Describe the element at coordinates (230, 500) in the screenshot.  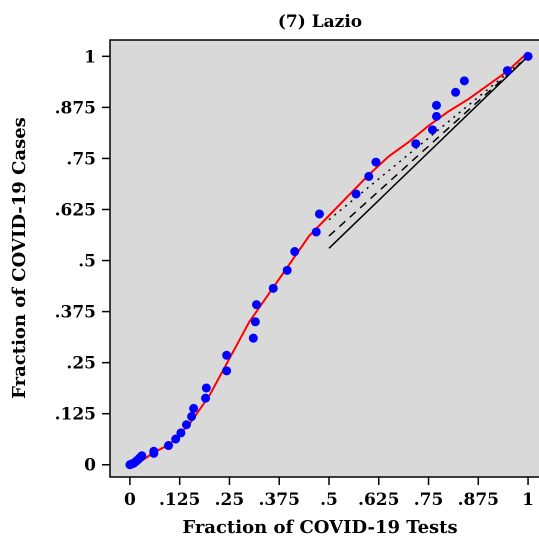
I see `x-tick-label: .25` at that location.